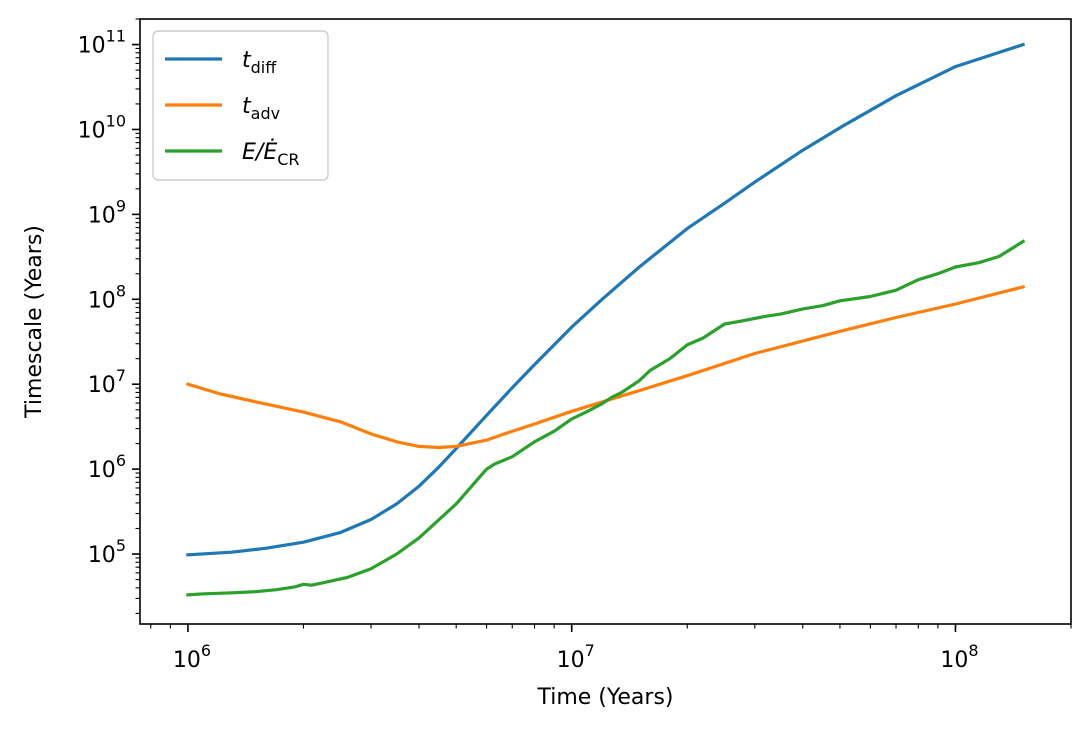 The image size is (1089, 732). What do you see at coordinates (107, 297) in the screenshot?
I see `y-tick-label: 10⁸` at bounding box center [107, 297].